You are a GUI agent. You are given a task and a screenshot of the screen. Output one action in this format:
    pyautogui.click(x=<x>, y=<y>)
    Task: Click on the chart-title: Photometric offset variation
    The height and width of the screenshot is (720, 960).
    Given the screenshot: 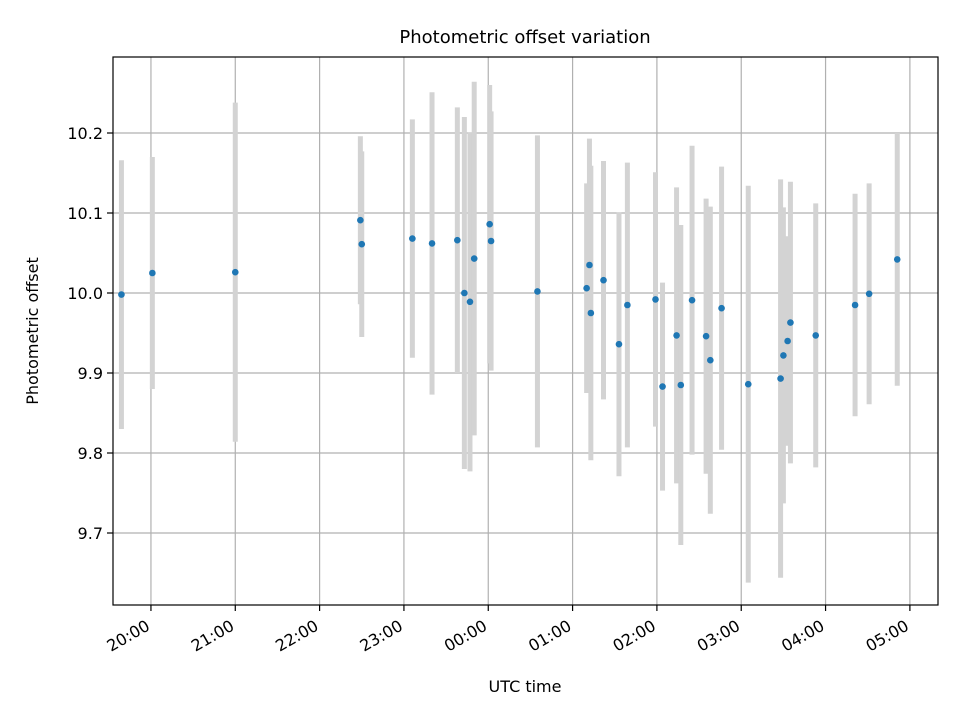 What is the action you would take?
    pyautogui.click(x=524, y=37)
    